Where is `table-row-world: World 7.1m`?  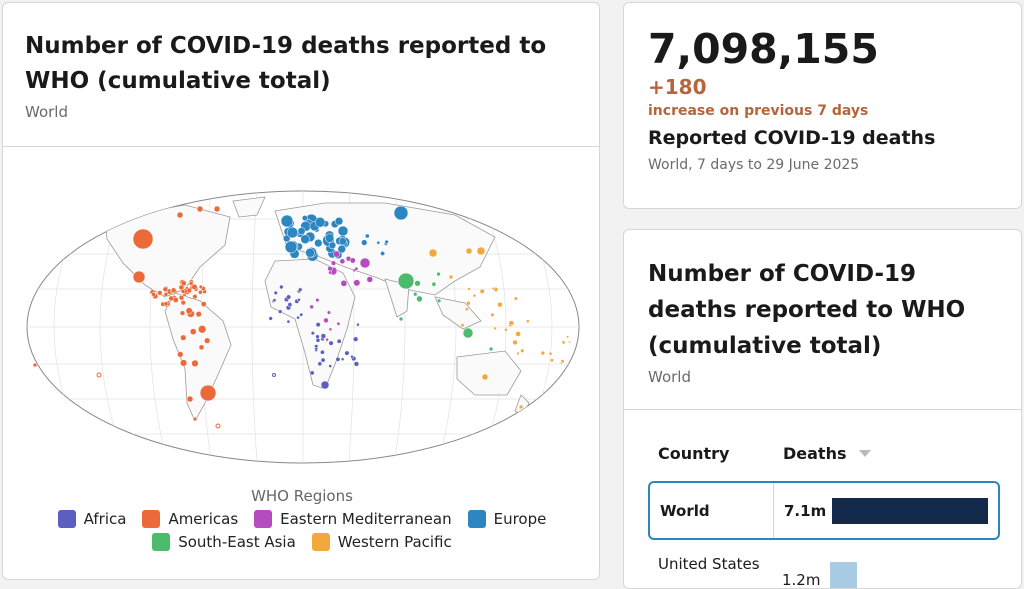 table-row-world: World 7.1m is located at coordinates (824, 510).